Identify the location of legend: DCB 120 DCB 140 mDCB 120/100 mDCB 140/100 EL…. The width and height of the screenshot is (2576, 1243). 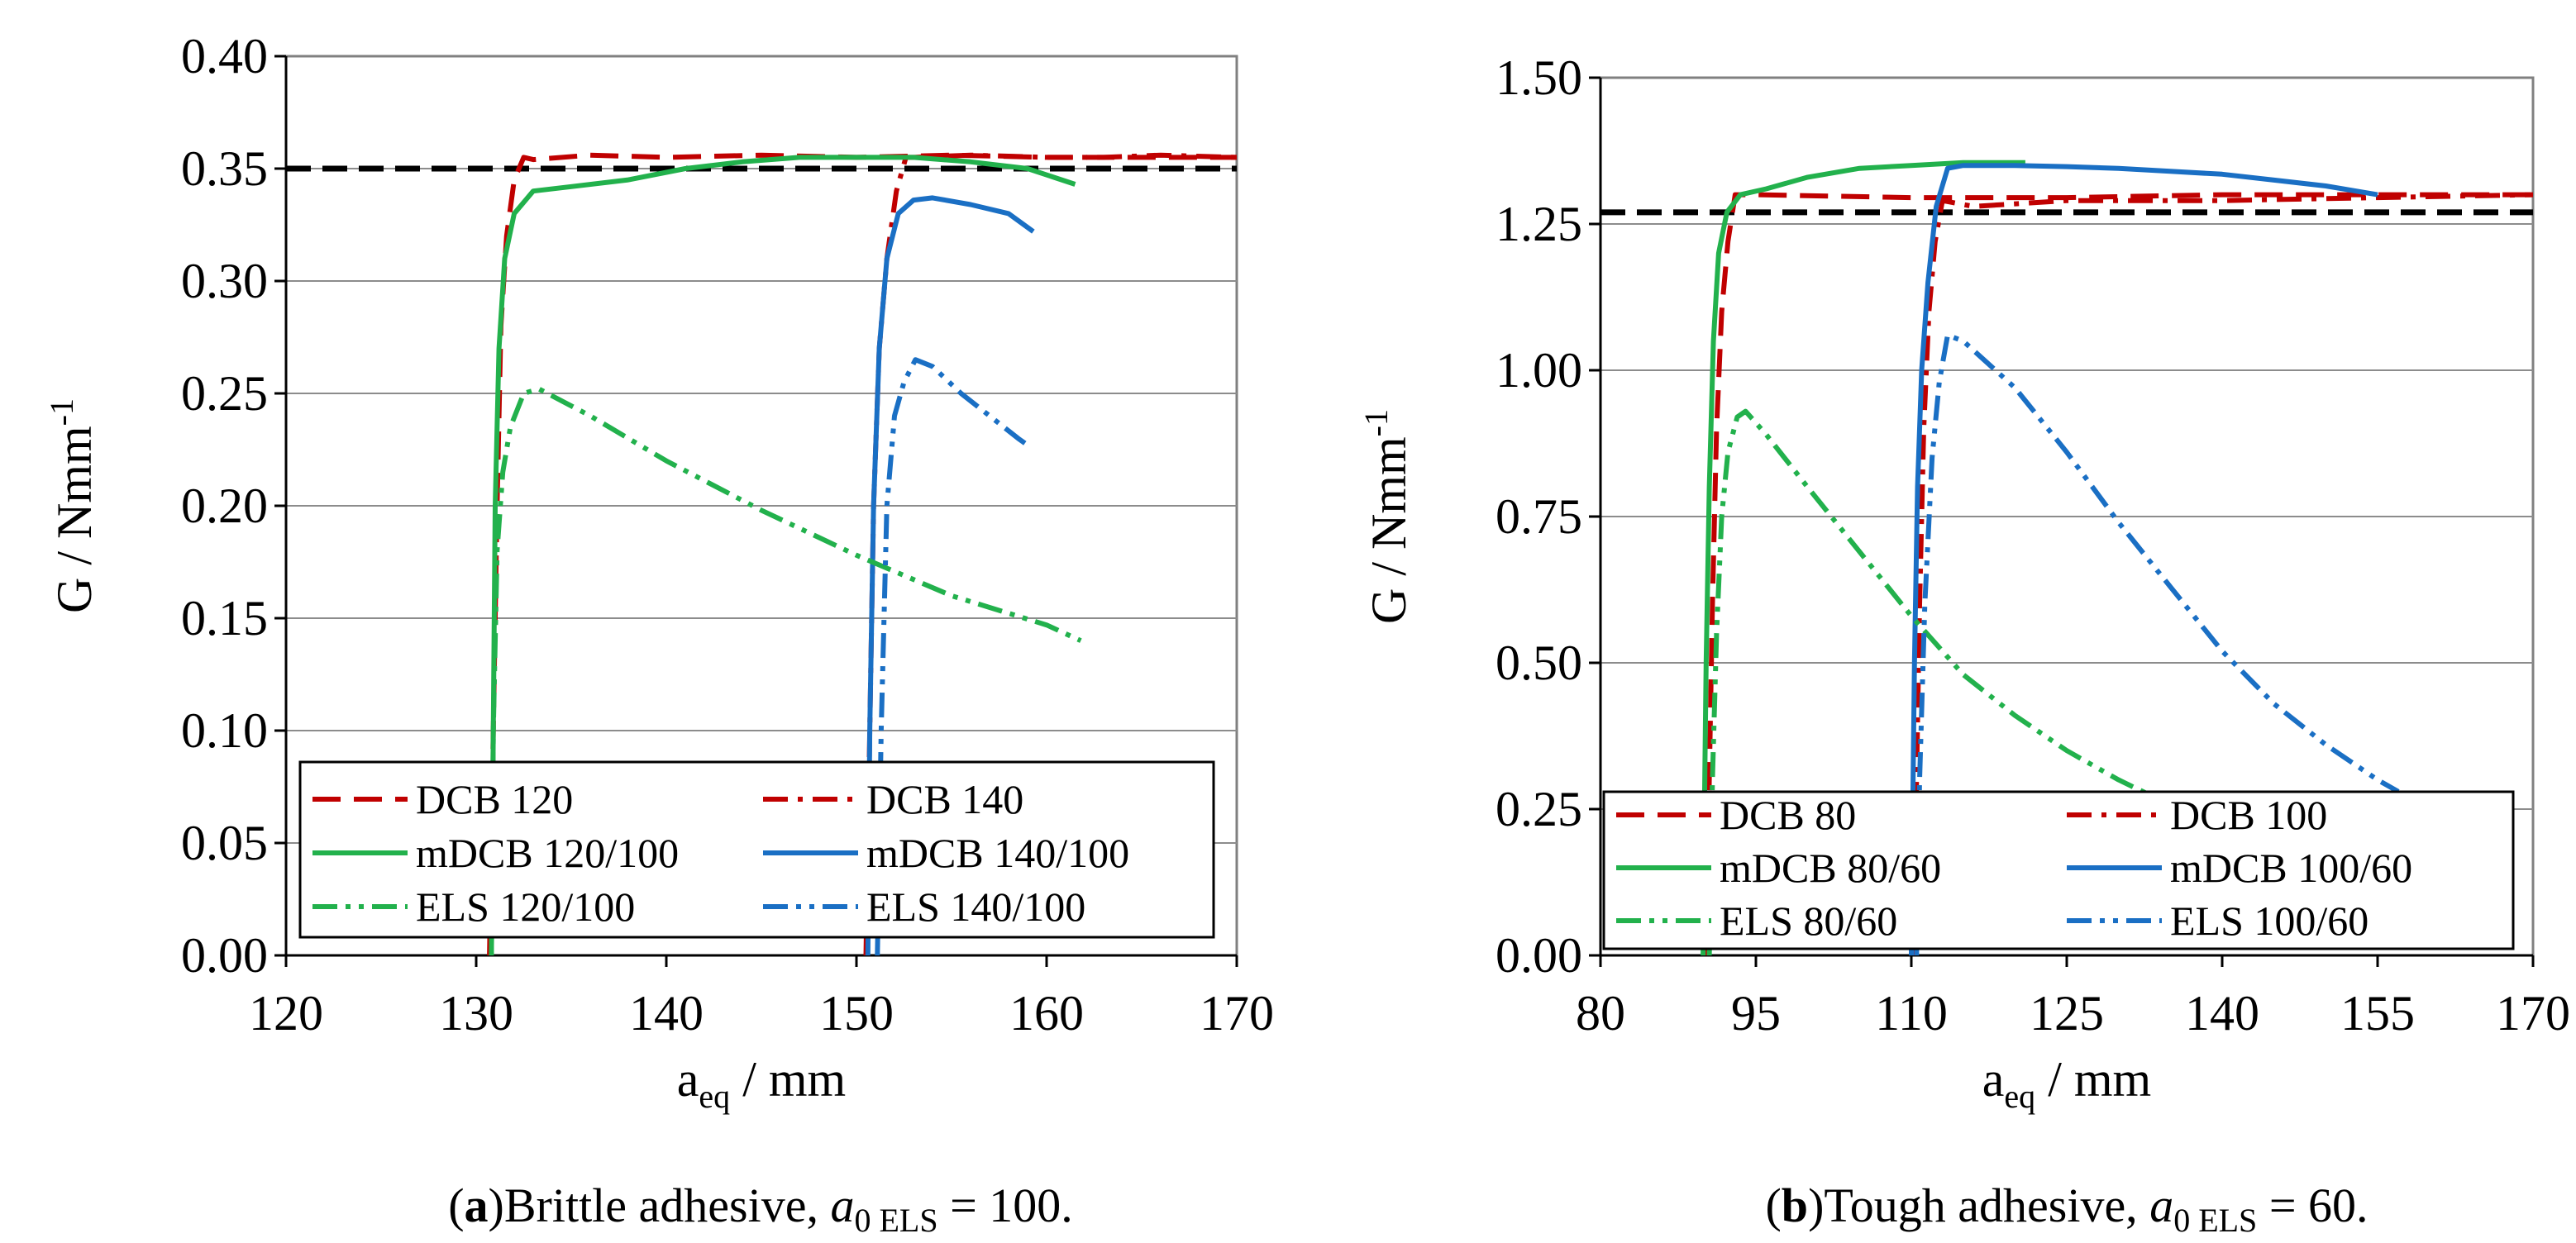
(756, 850).